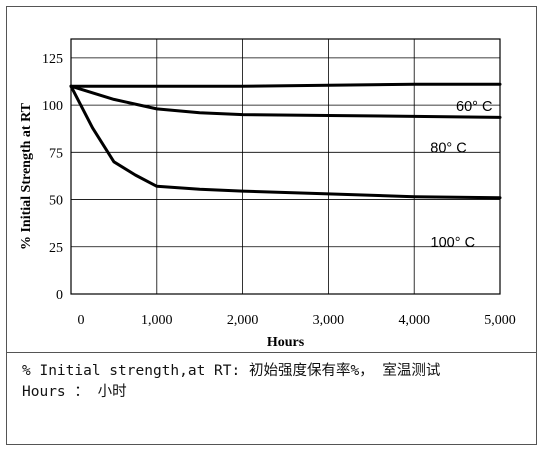 Image resolution: width=545 pixels, height=451 pixels. Describe the element at coordinates (52, 106) in the screenshot. I see `y-tick-label: 100` at that location.